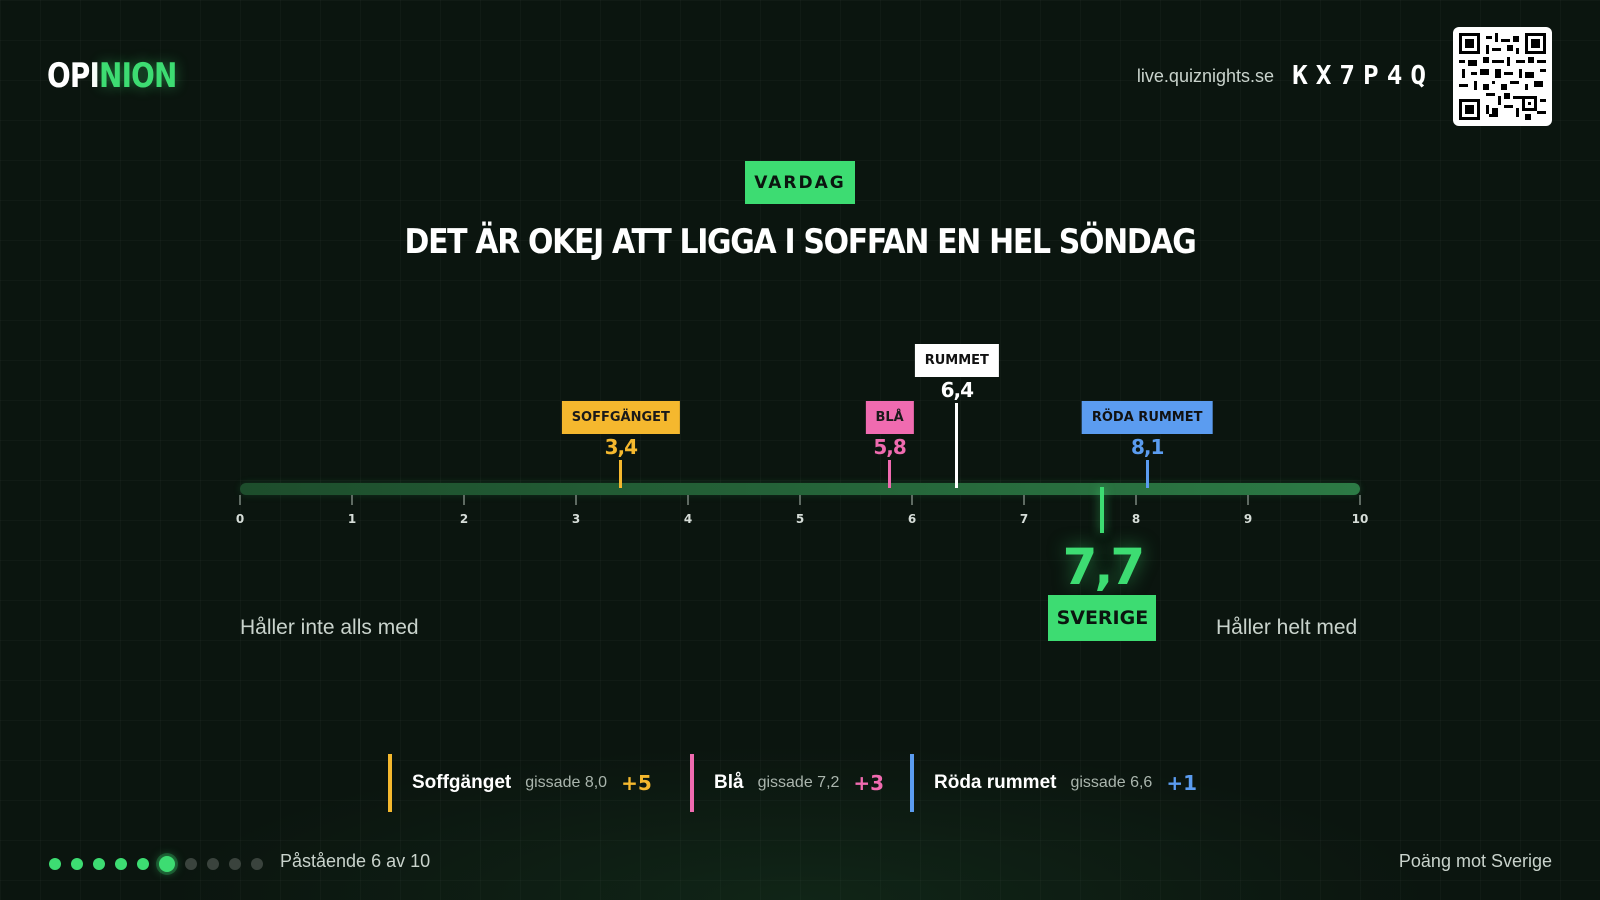  I want to click on join-code: KX7P4Q, so click(1363, 76).